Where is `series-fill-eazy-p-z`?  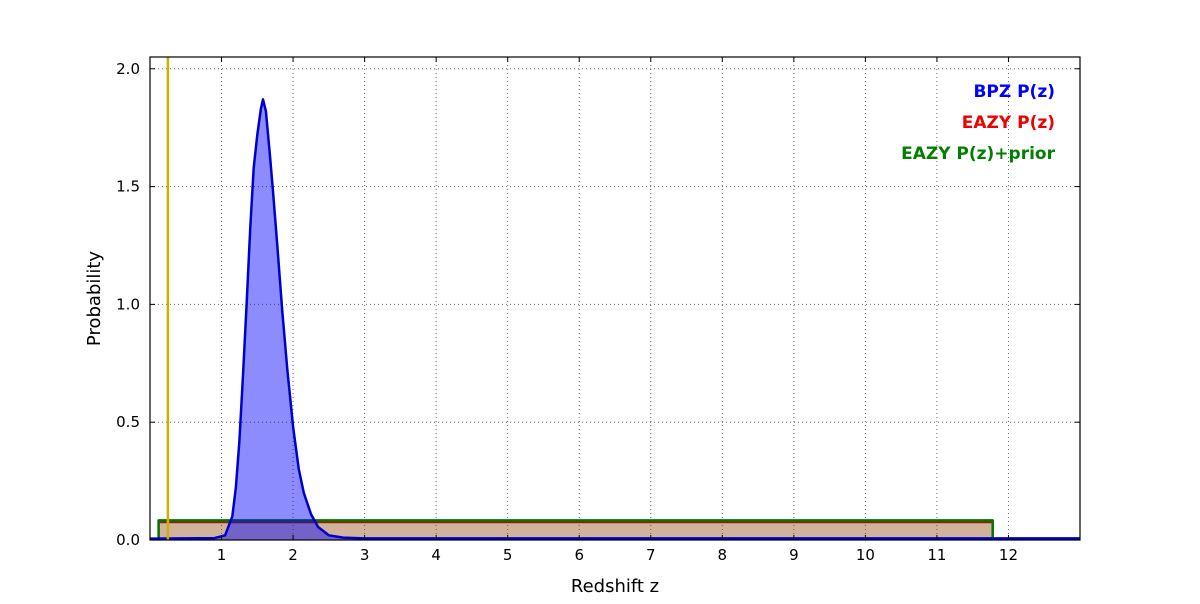
series-fill-eazy-p-z is located at coordinates (575, 531).